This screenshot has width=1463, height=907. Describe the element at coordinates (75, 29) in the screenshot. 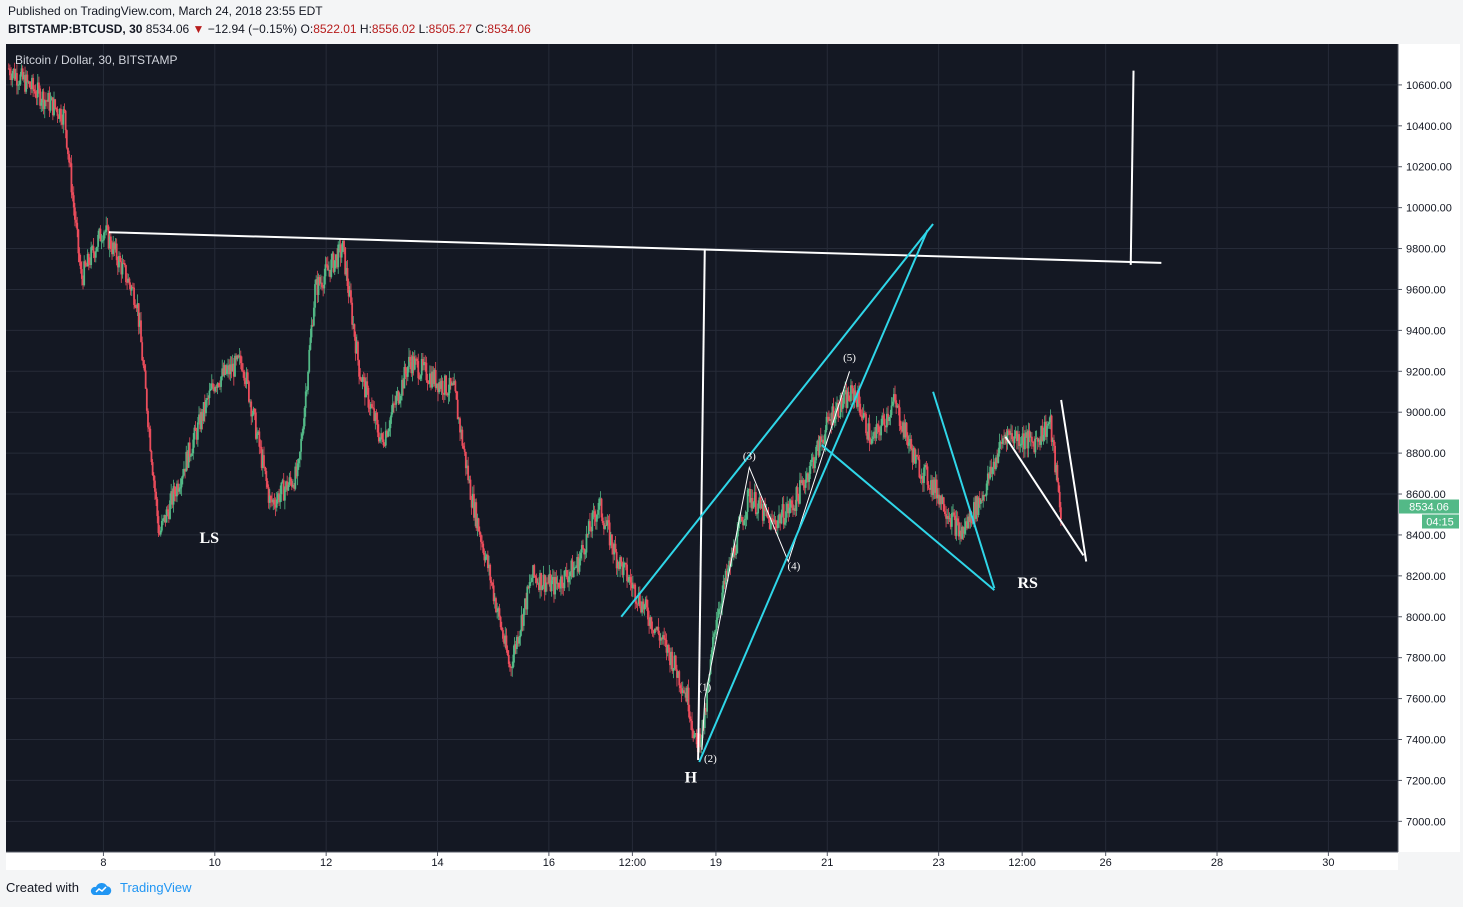

I see `symbol-label: BITSTAMP:BTCUSD, 30` at that location.